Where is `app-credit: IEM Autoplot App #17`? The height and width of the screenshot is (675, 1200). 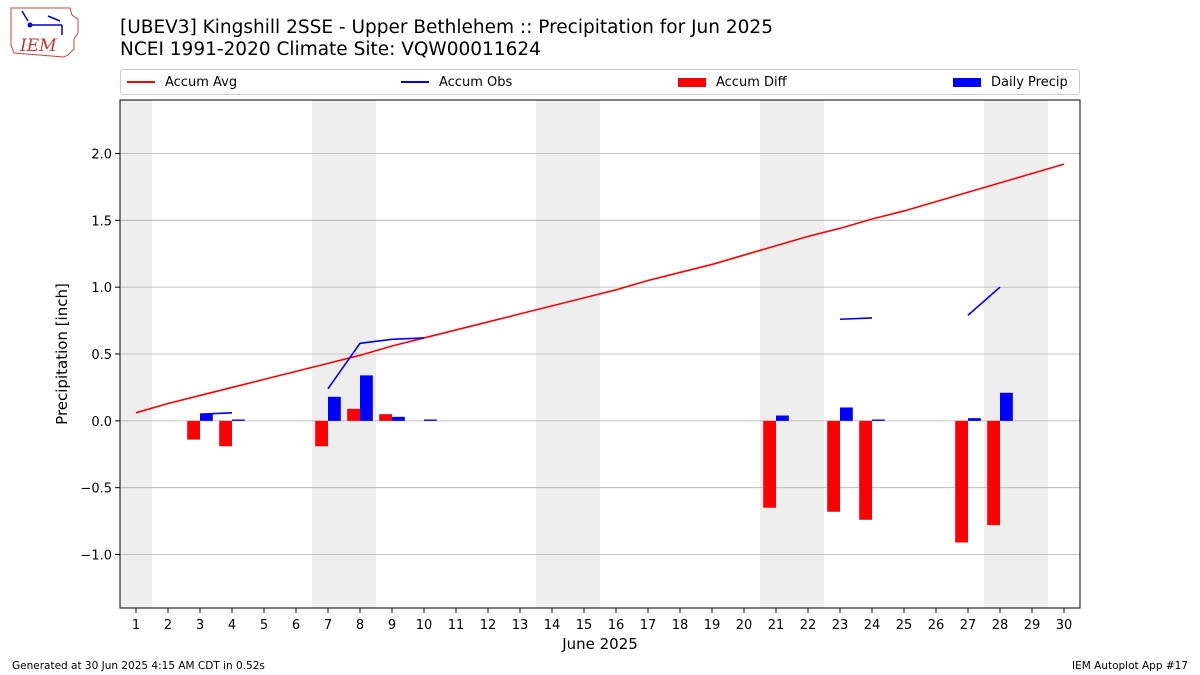 app-credit: IEM Autoplot App #17 is located at coordinates (1130, 666).